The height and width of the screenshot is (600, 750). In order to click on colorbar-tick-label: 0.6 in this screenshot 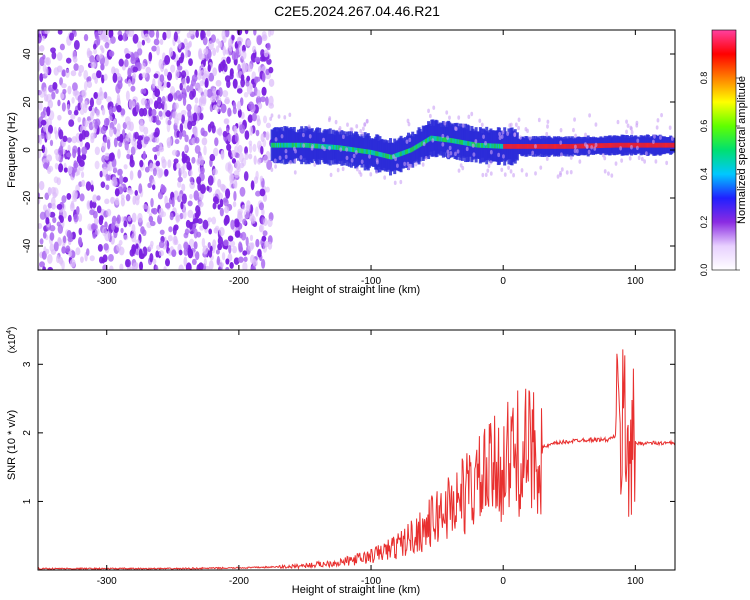, I will do `click(704, 126)`.